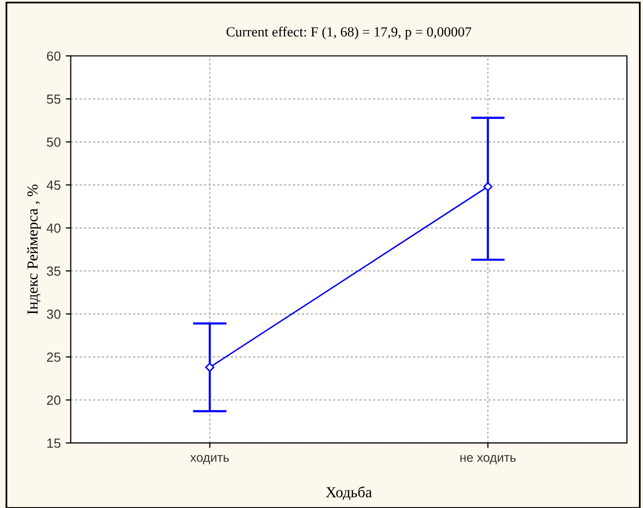  I want to click on x-axis-title: Ходьба, so click(349, 493).